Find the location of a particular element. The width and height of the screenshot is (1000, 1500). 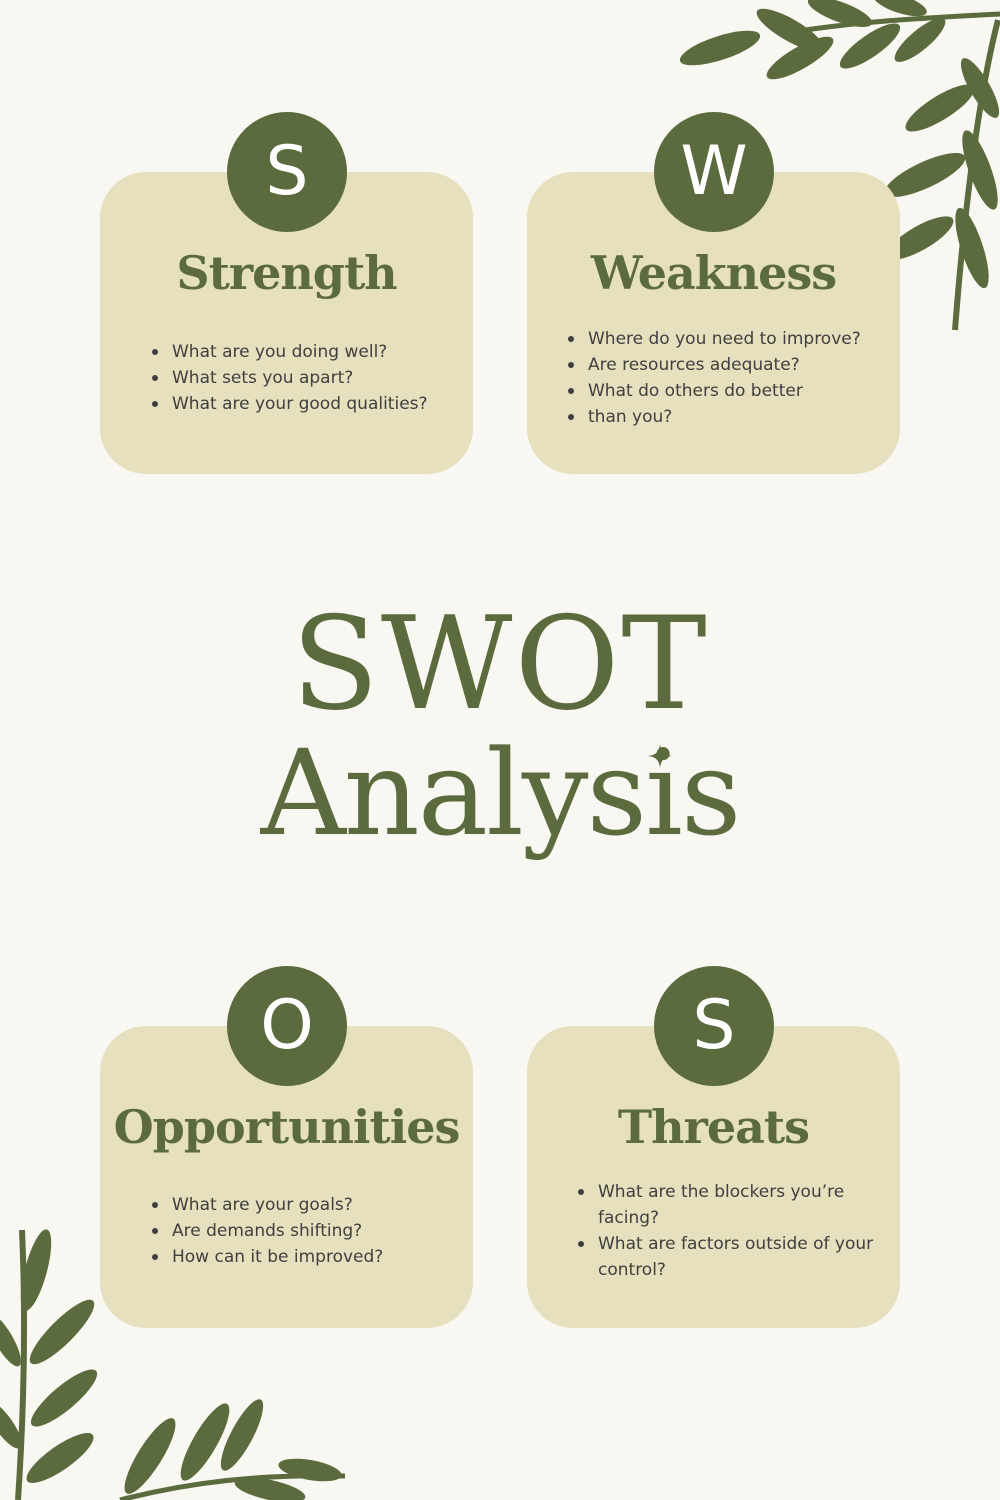

list-item: What are you doing well? is located at coordinates (290, 352).